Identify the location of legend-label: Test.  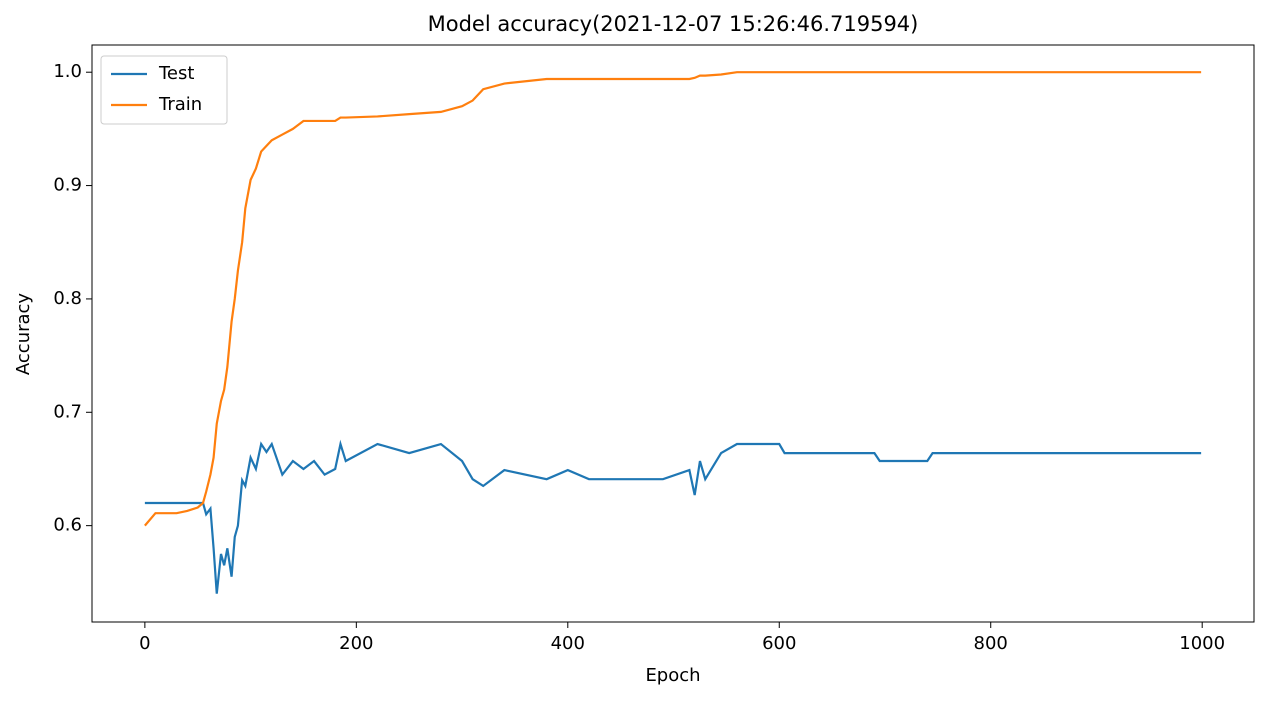
(176, 73).